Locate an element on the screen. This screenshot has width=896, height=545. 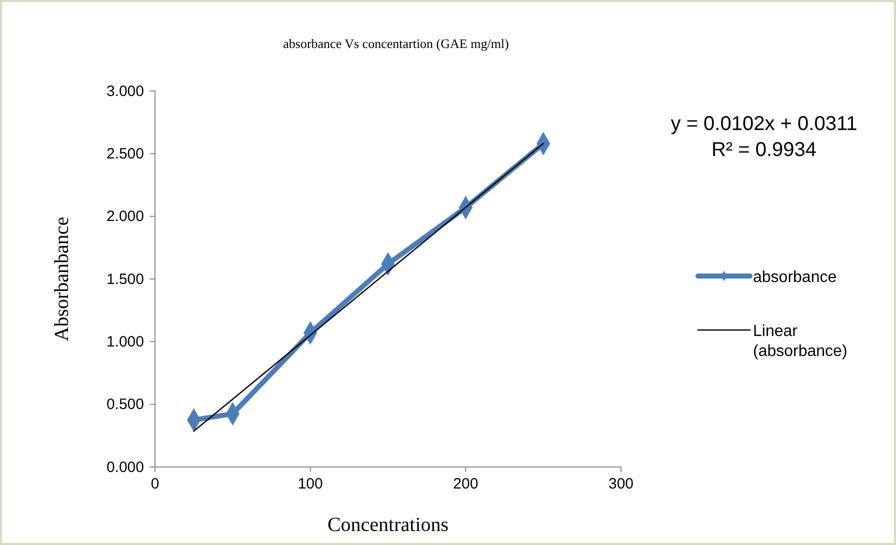
x-tick-label: 100 is located at coordinates (310, 484).